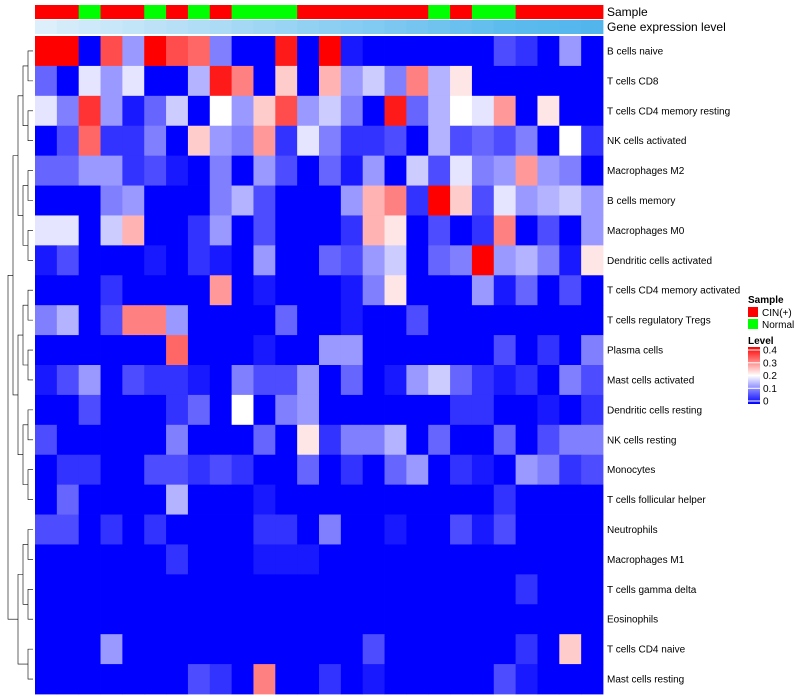  I want to click on legend-normal-swatch, so click(753, 324).